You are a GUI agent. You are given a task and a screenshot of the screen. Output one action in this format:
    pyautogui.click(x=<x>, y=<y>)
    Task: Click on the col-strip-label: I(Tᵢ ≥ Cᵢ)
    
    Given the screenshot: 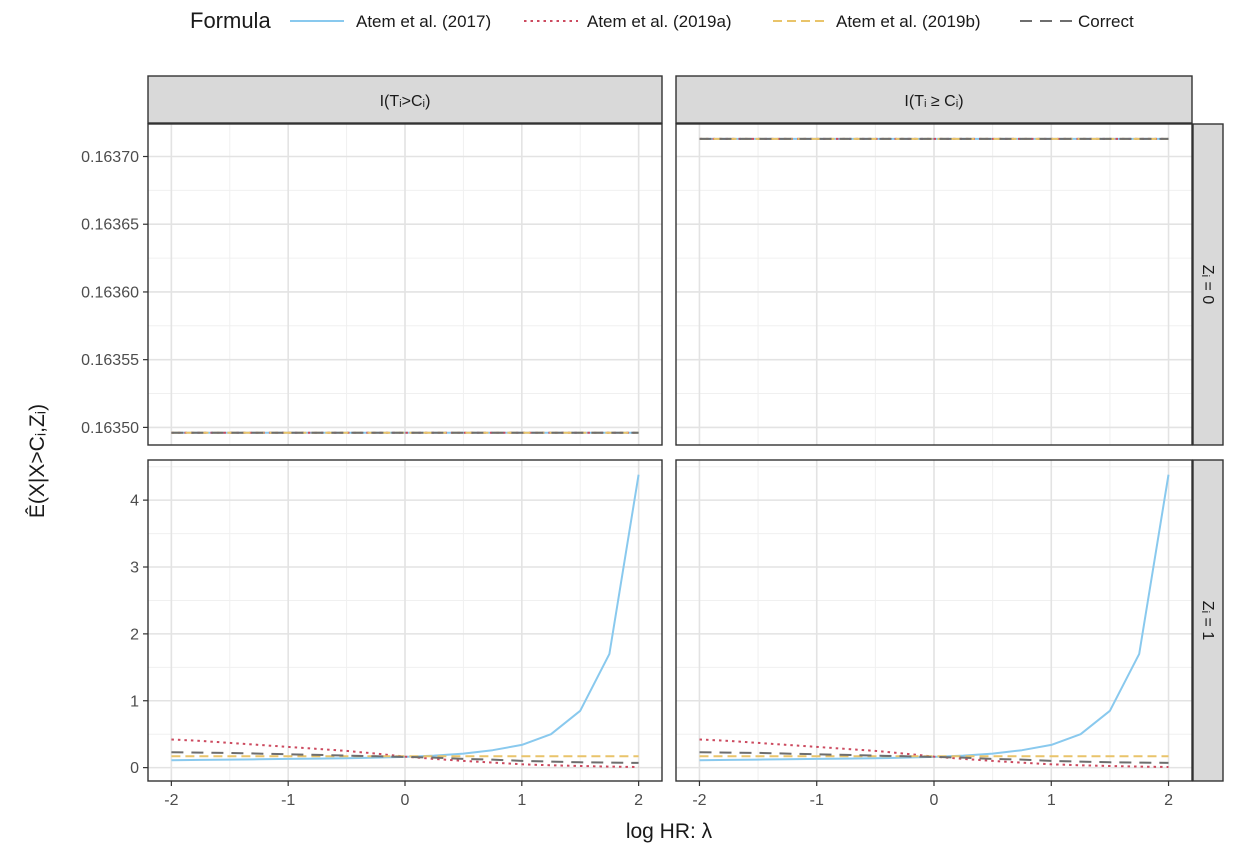 What is the action you would take?
    pyautogui.click(x=933, y=101)
    